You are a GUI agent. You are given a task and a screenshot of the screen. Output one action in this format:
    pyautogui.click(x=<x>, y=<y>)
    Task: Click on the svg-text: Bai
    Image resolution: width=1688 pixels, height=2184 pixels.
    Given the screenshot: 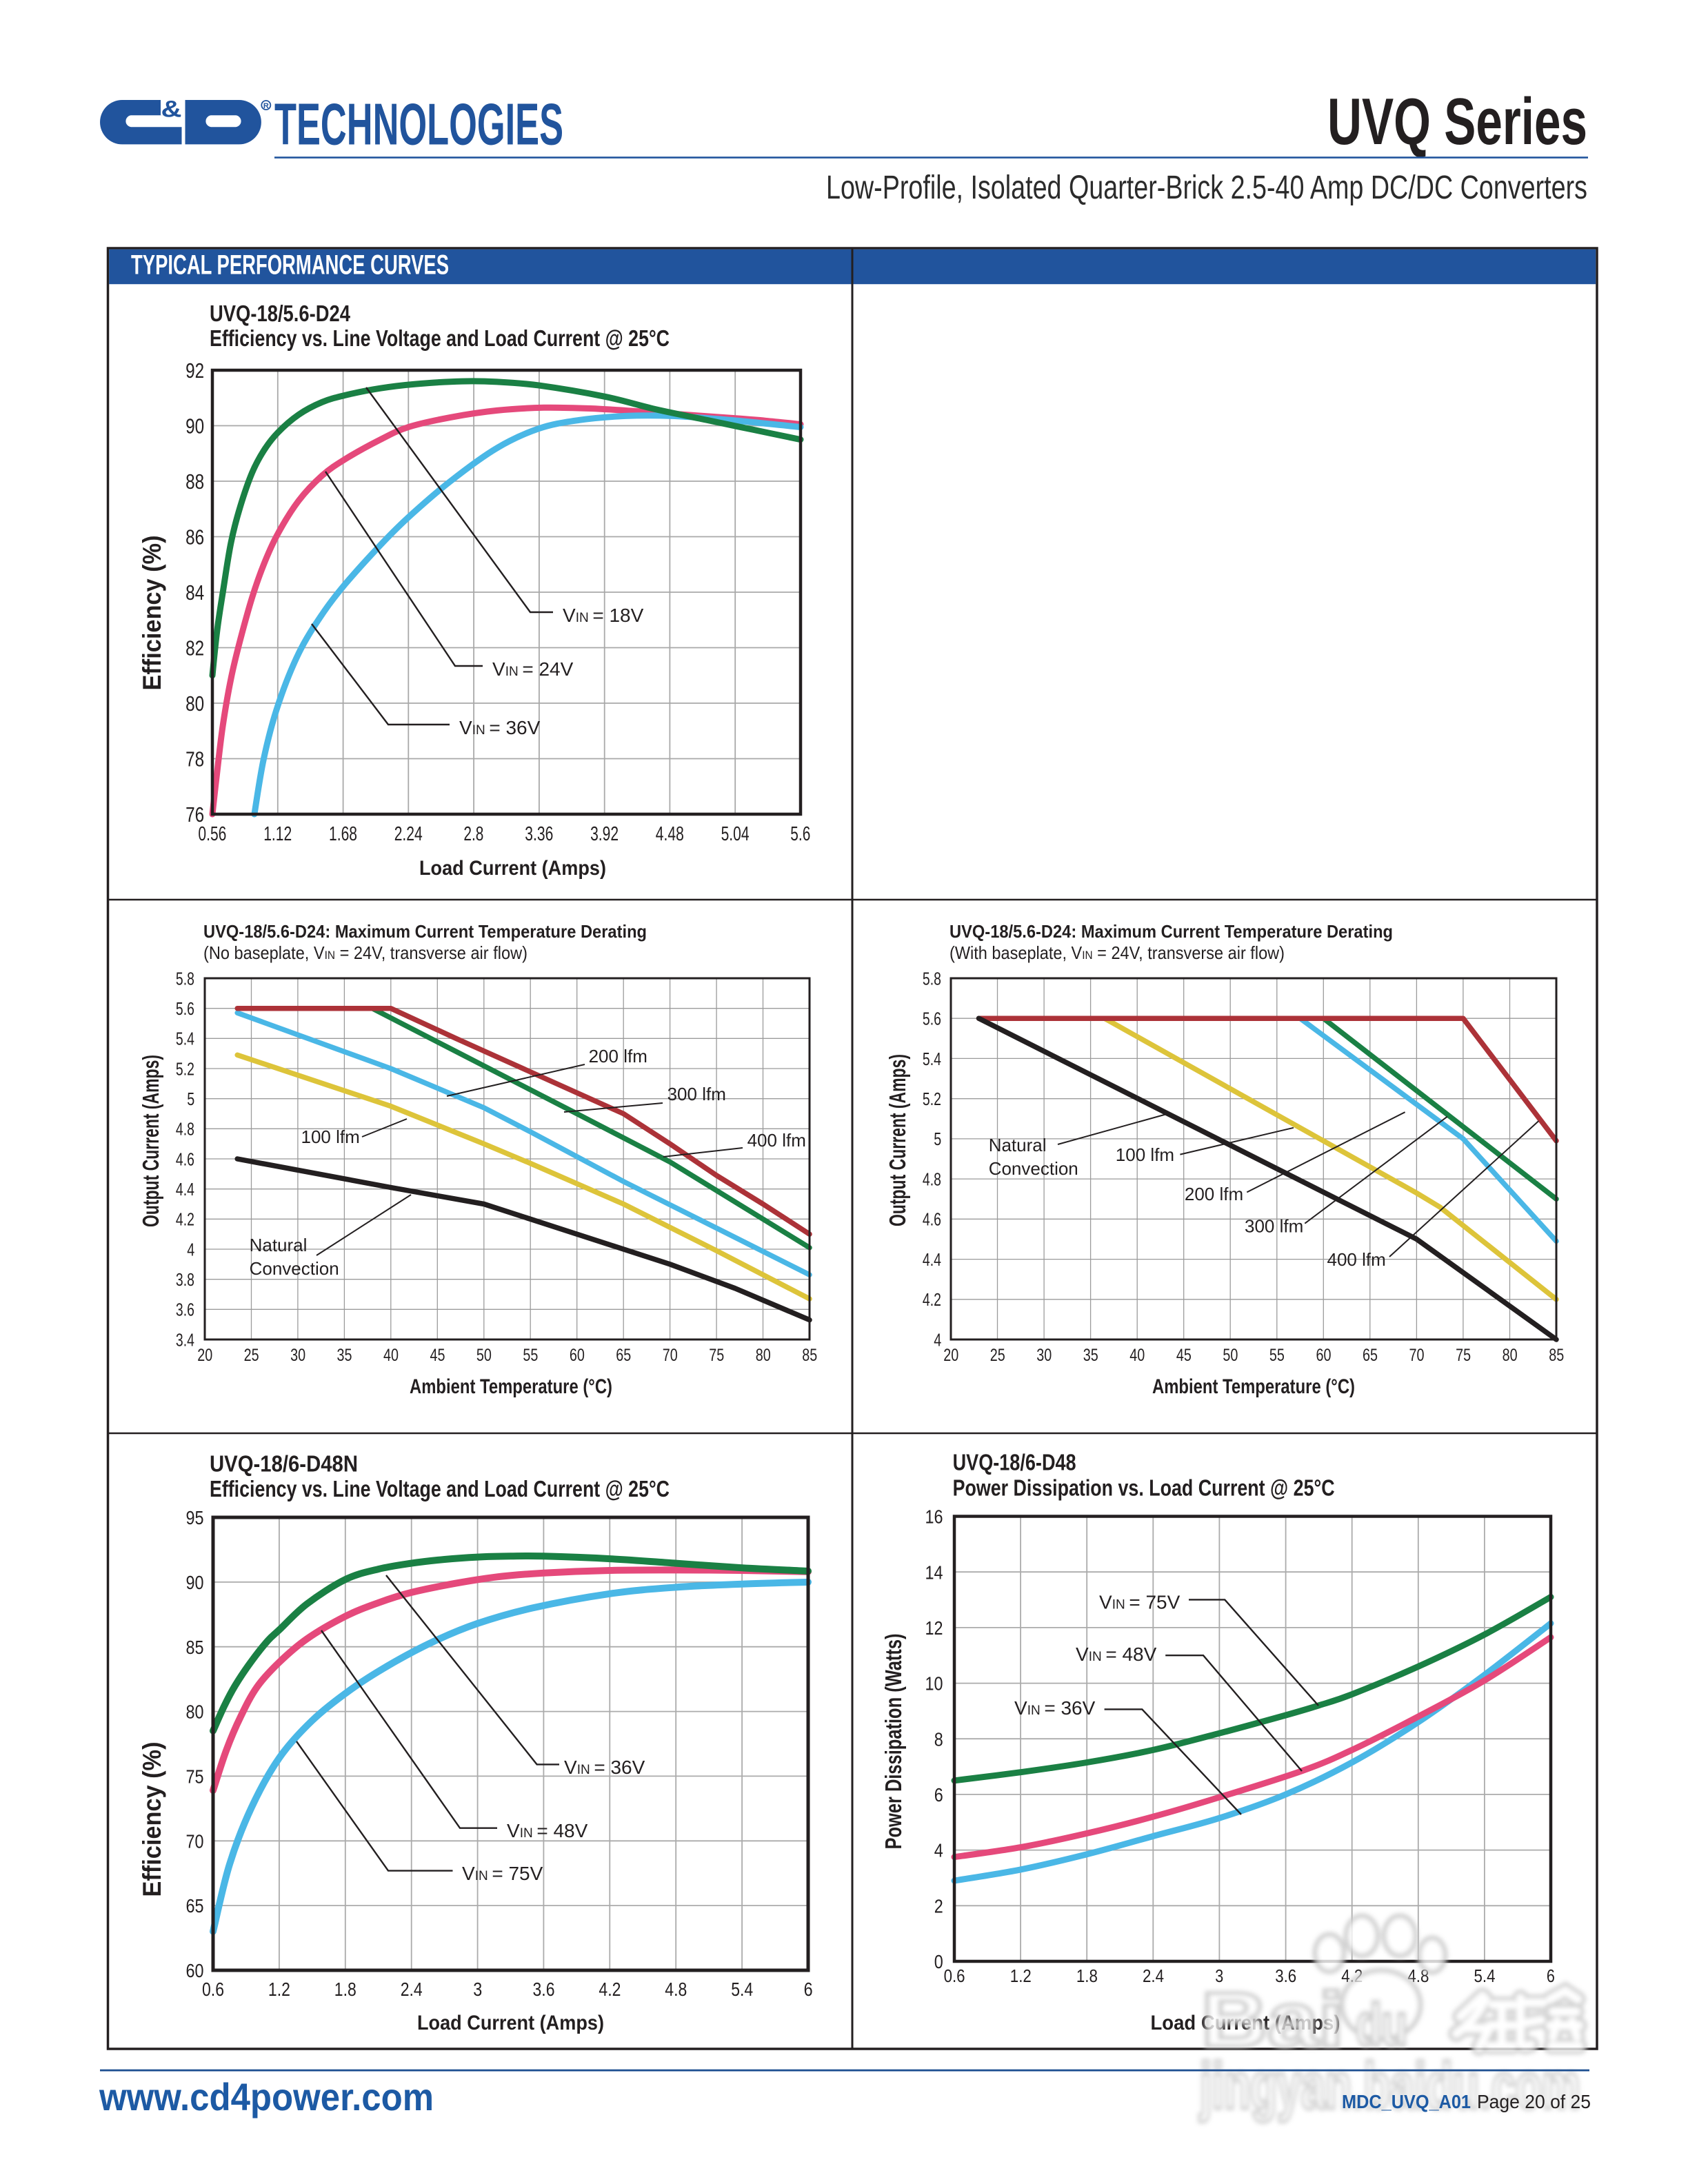 What is the action you would take?
    pyautogui.click(x=1272, y=2019)
    